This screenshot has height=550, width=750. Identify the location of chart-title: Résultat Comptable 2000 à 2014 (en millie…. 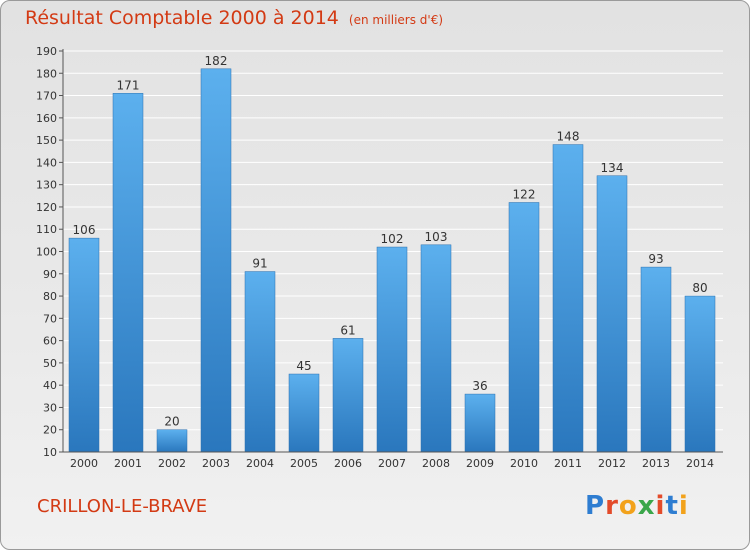
(234, 18).